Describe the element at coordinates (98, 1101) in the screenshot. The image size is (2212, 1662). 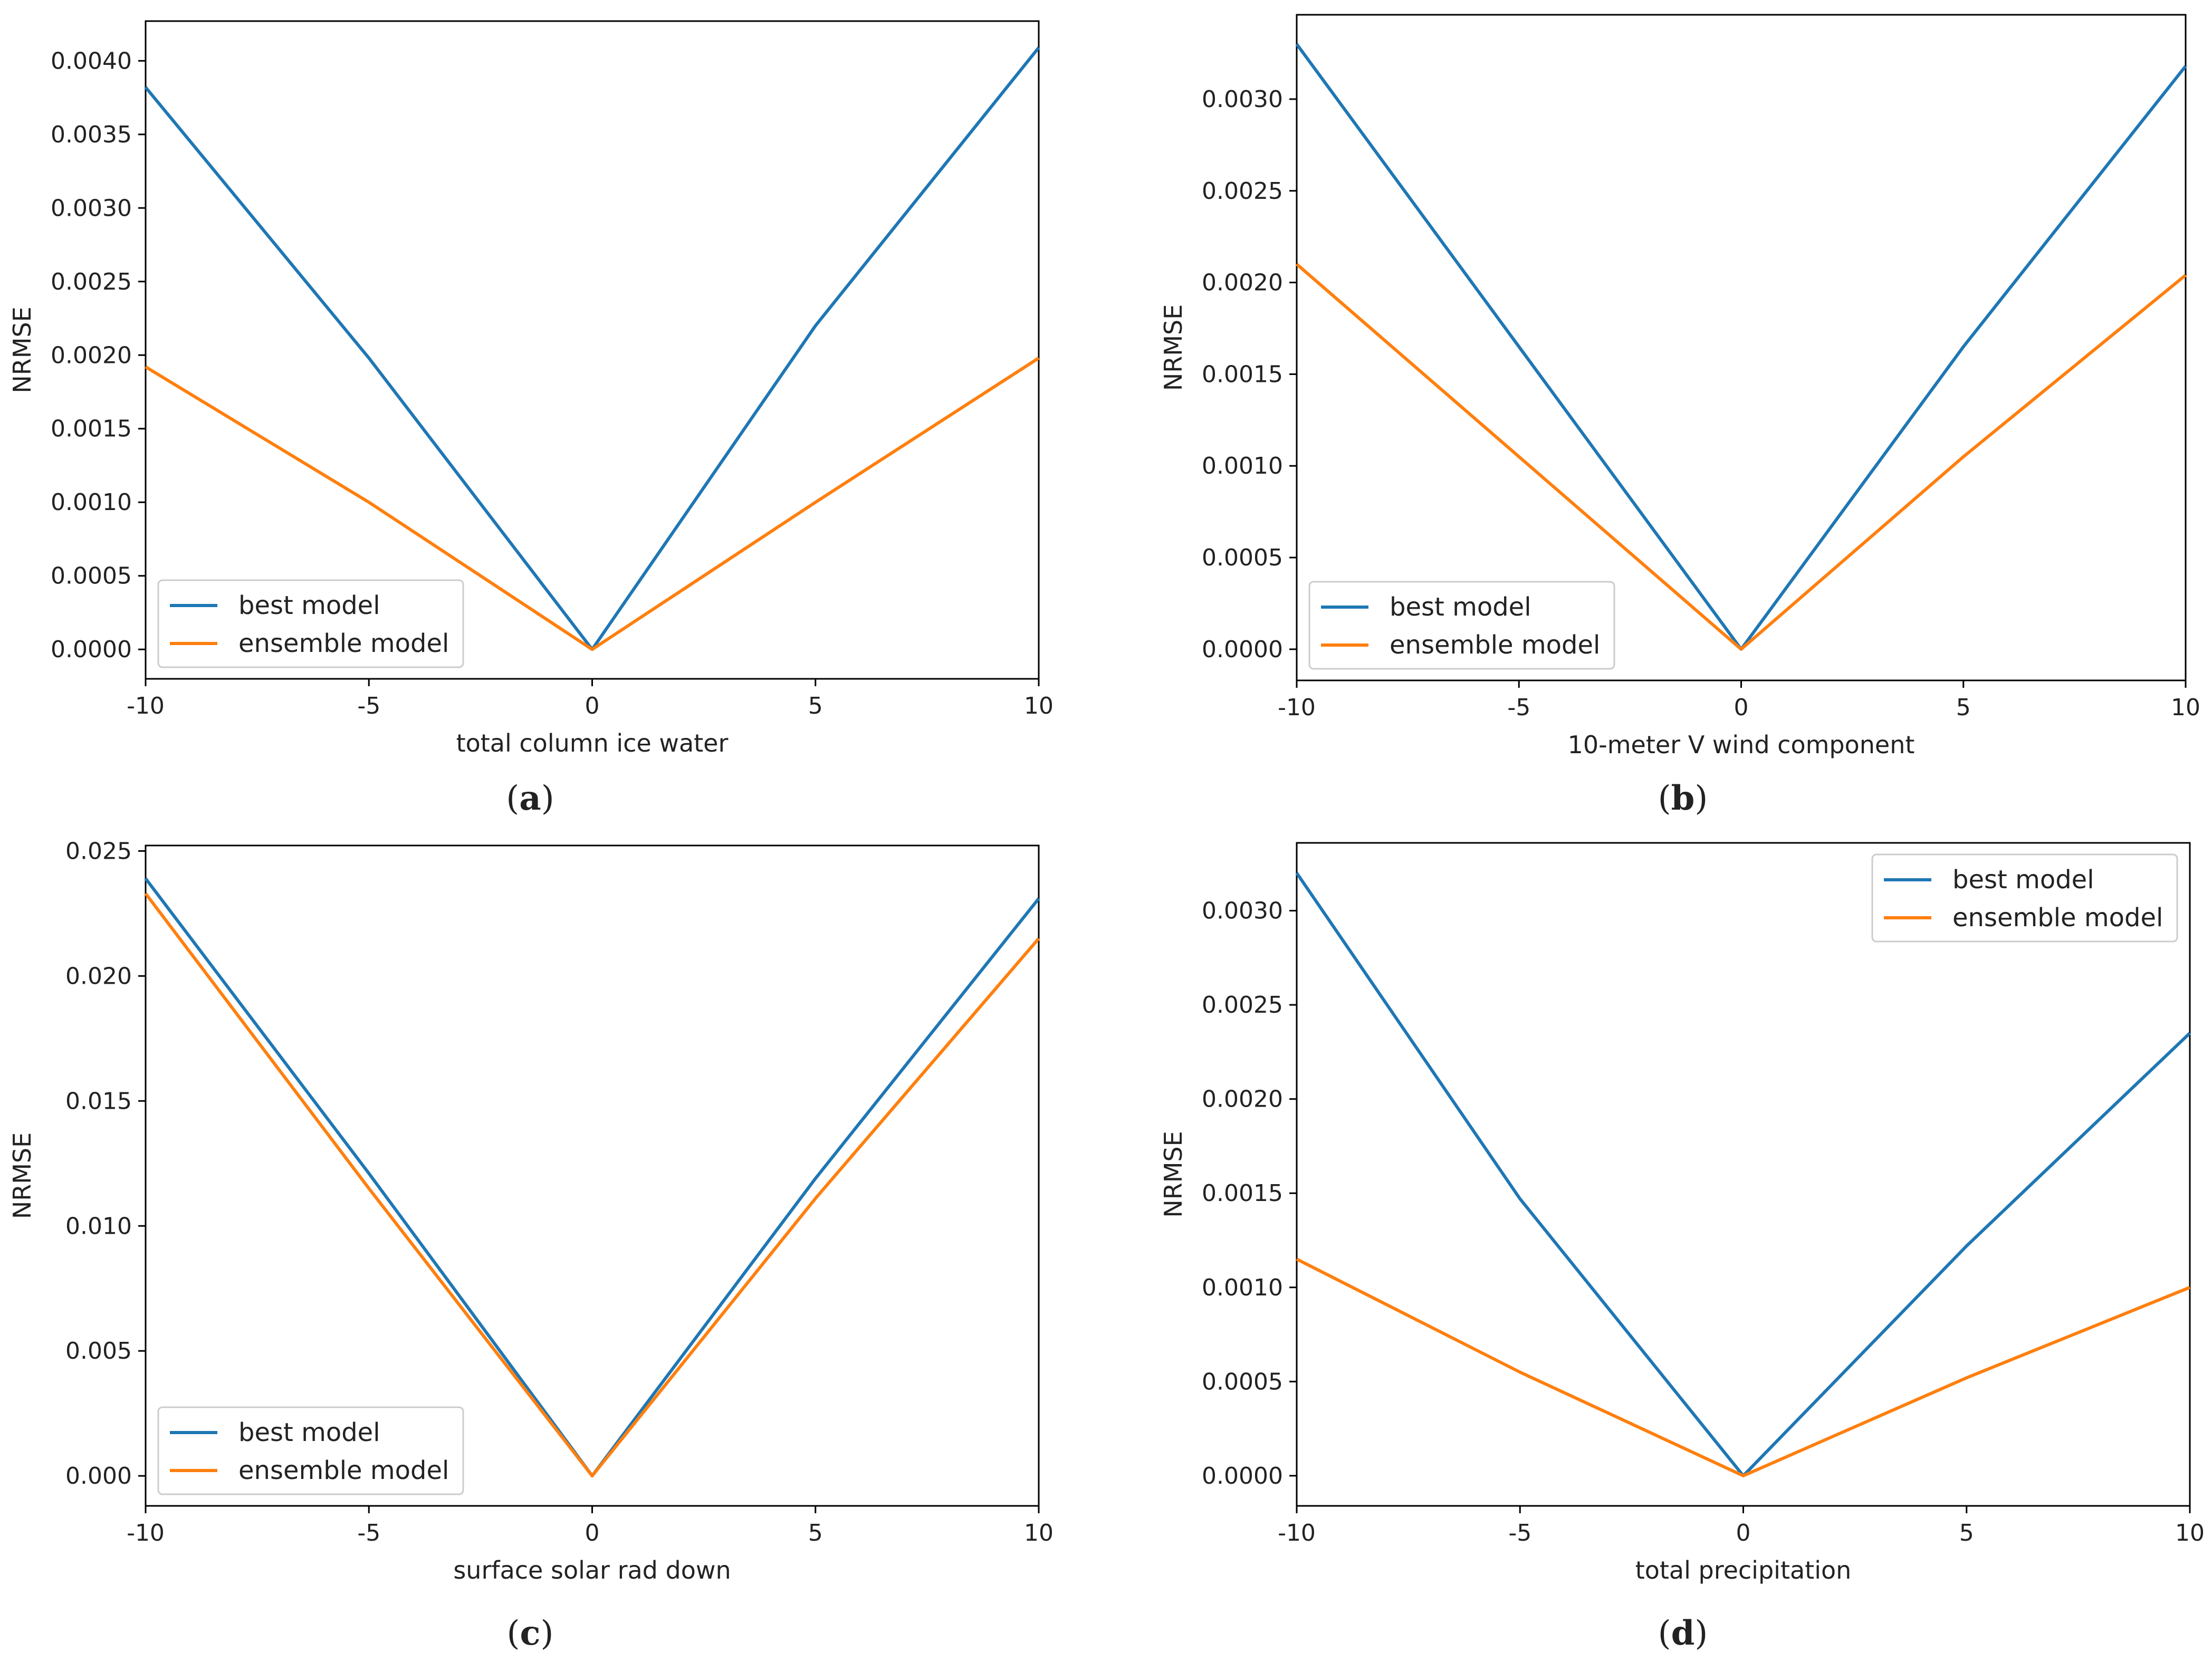
I see `y-tick-label: 0.015` at that location.